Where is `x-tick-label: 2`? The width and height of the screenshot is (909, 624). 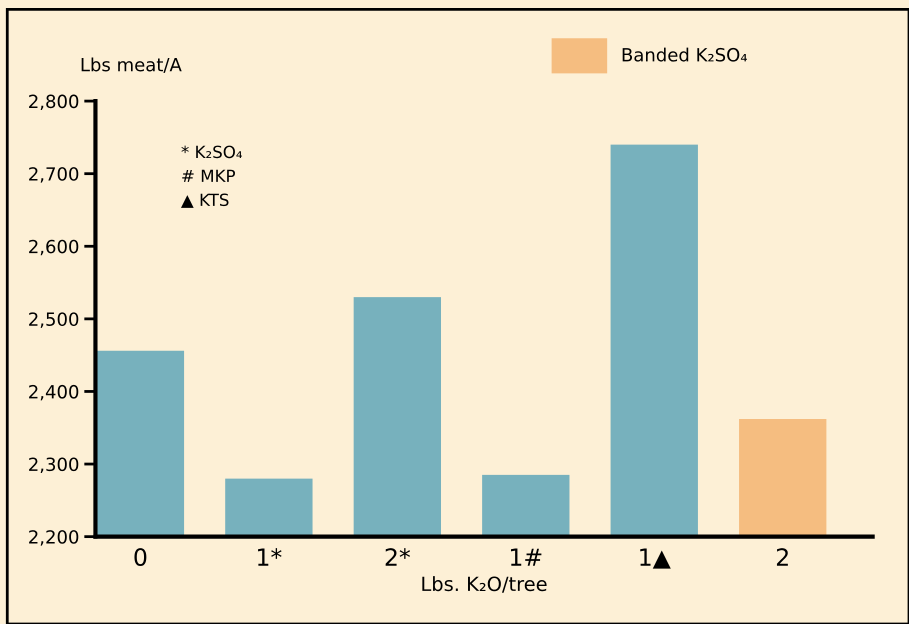
x-tick-label: 2 is located at coordinates (782, 557).